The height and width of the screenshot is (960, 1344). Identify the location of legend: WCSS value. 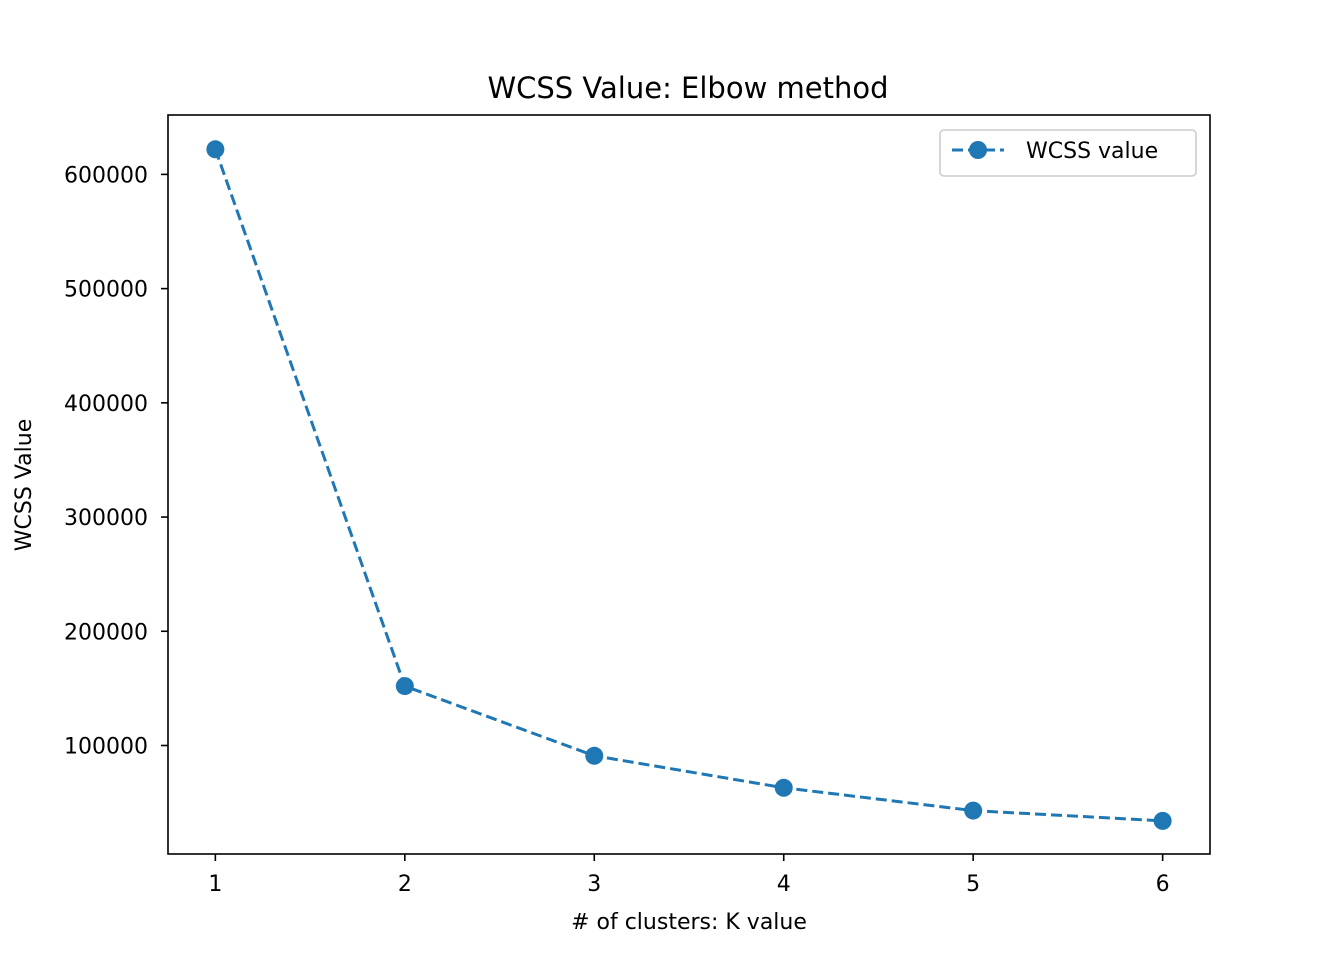
(1068, 153).